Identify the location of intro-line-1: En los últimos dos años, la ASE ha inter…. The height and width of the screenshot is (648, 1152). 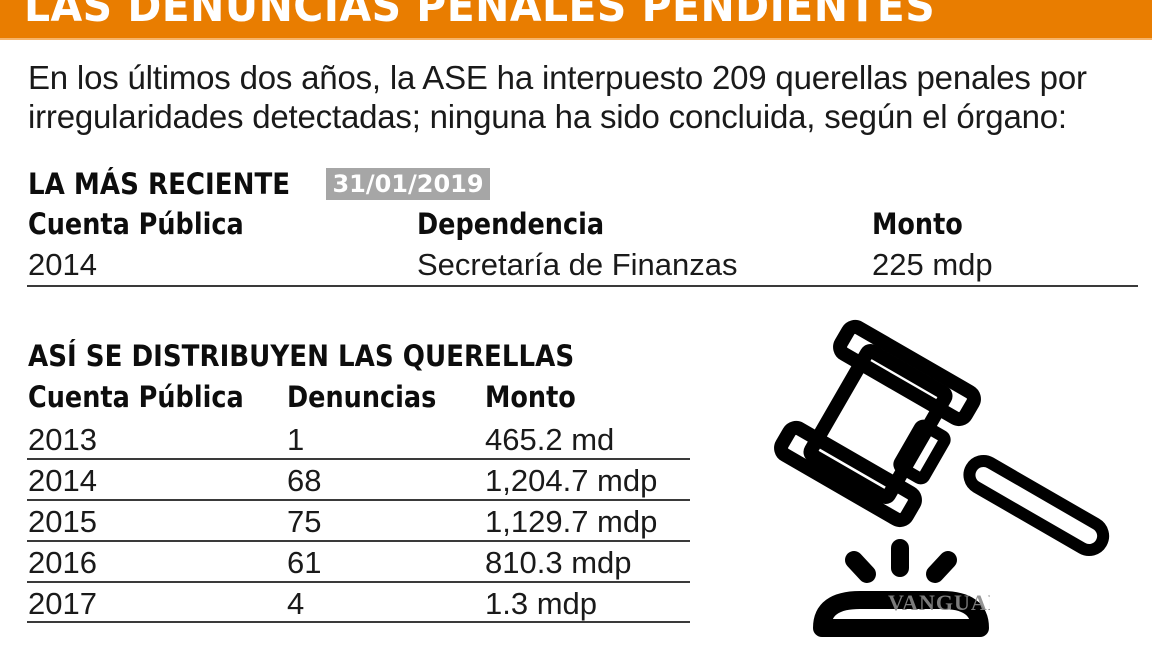
(557, 77).